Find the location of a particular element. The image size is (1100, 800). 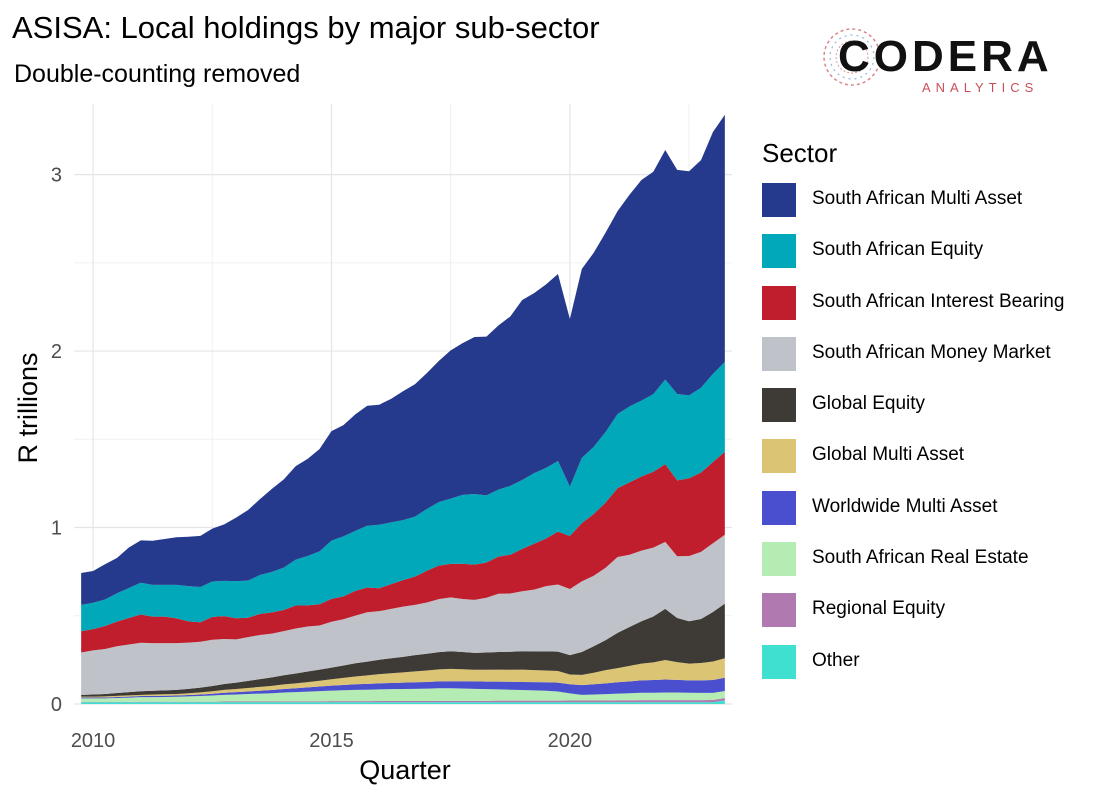

area-worldwide-multi-asset is located at coordinates (403, 688).